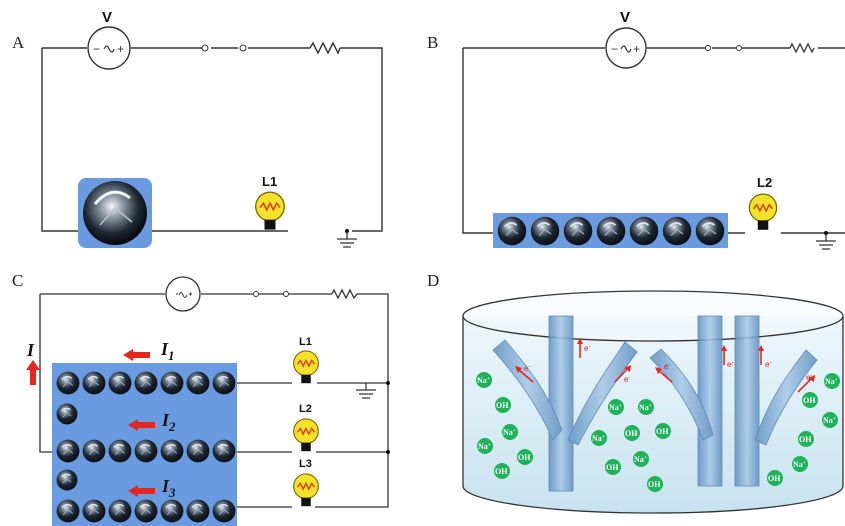 This screenshot has width=845, height=526. I want to click on panel-c-current-3-label: I3, so click(168, 488).